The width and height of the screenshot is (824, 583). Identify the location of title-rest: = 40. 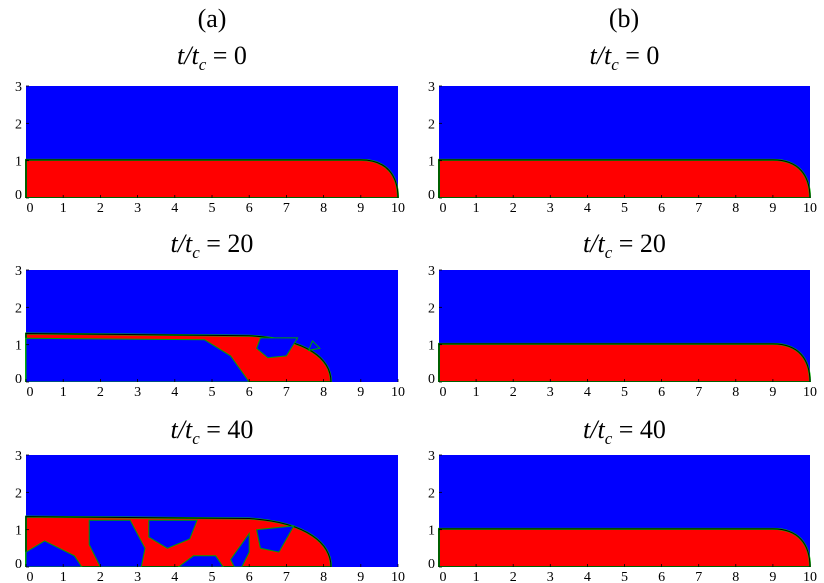
(227, 429).